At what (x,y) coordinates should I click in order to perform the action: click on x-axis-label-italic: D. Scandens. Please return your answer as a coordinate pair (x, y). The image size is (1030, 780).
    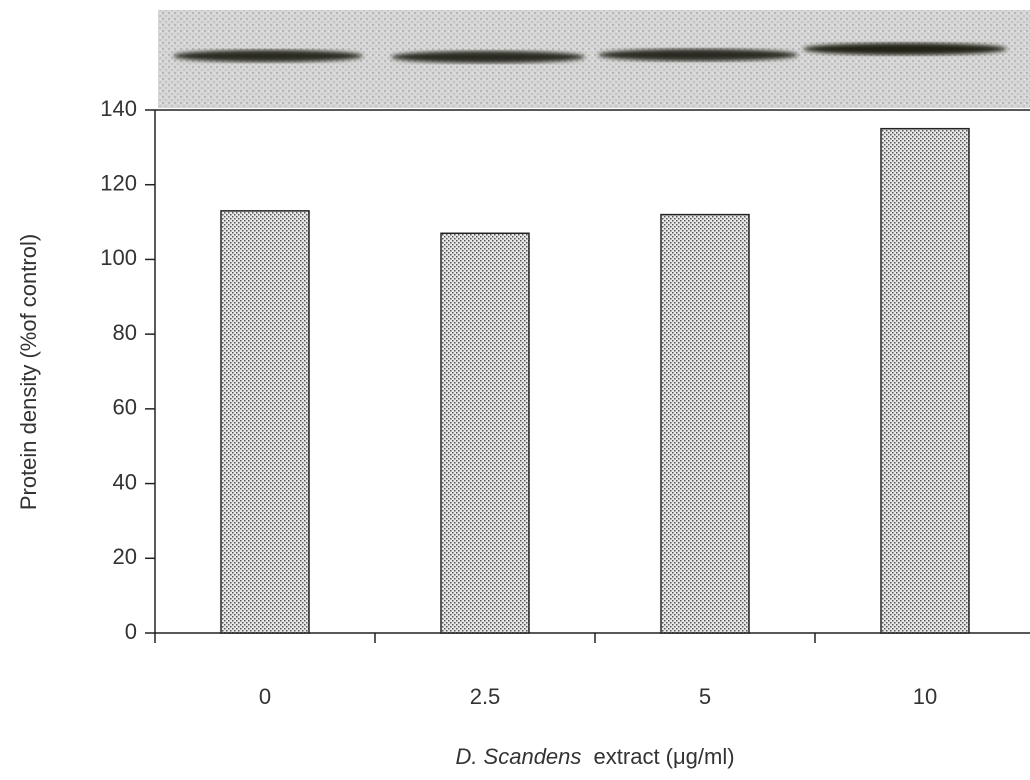
    Looking at the image, I should click on (518, 756).